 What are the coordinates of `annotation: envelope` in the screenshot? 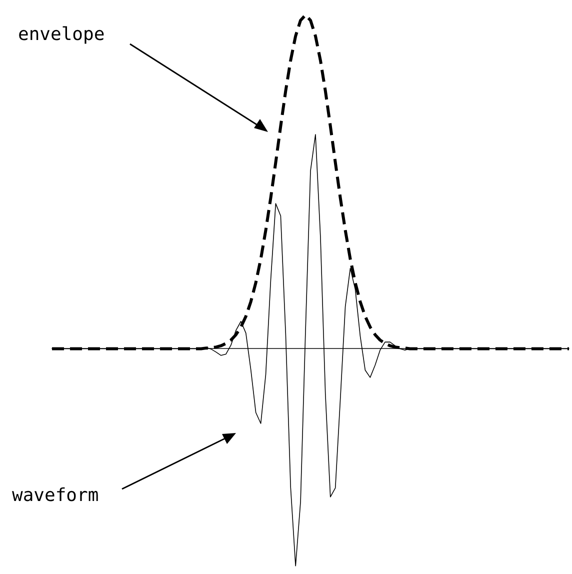 It's located at (61, 34).